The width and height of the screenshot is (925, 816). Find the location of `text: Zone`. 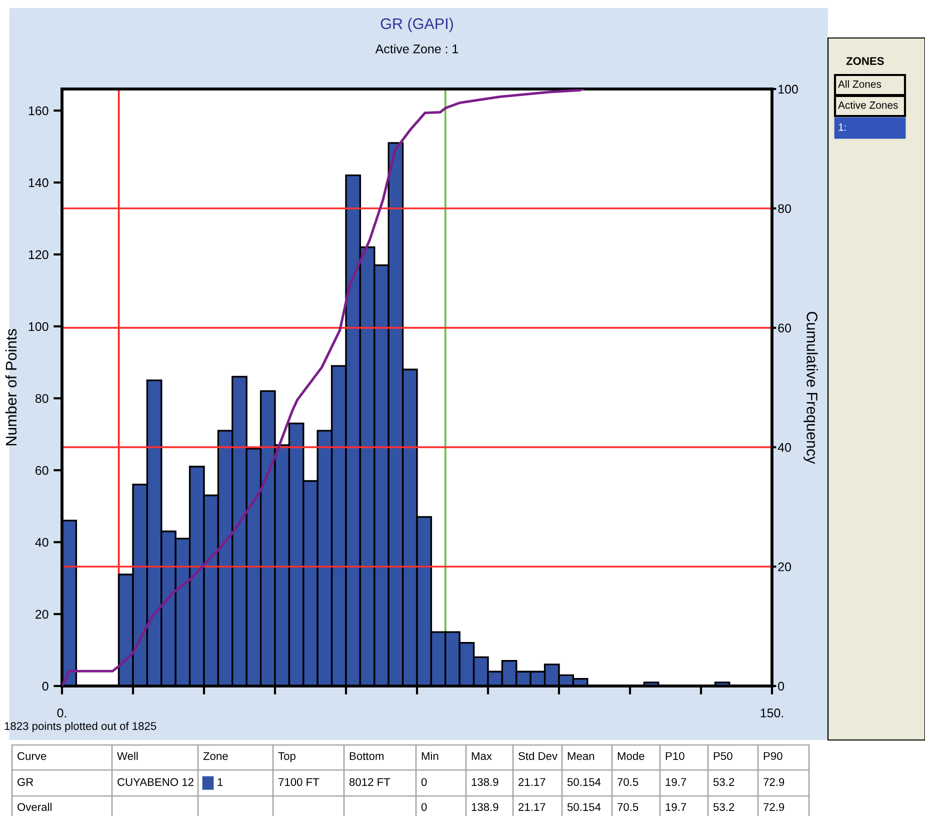

text: Zone is located at coordinates (215, 756).